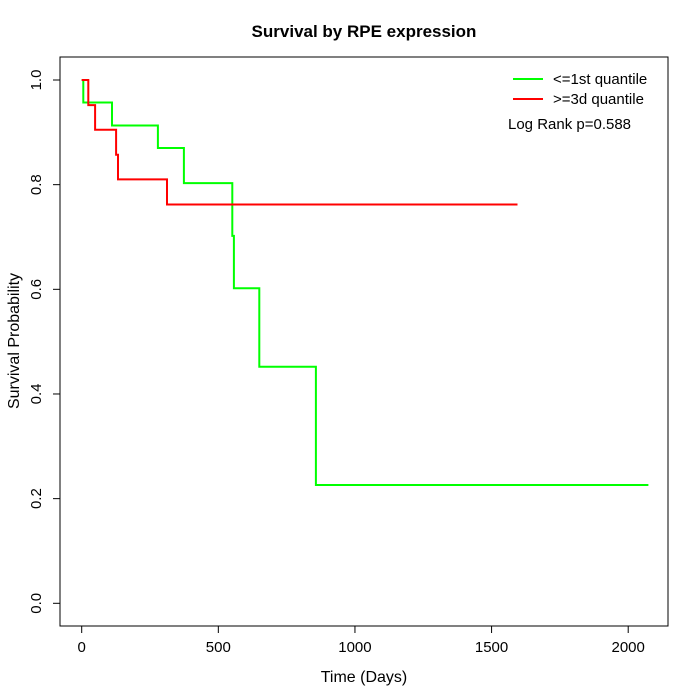  Describe the element at coordinates (569, 124) in the screenshot. I see `log-rank-annotation: Log Rank p=0.588` at that location.